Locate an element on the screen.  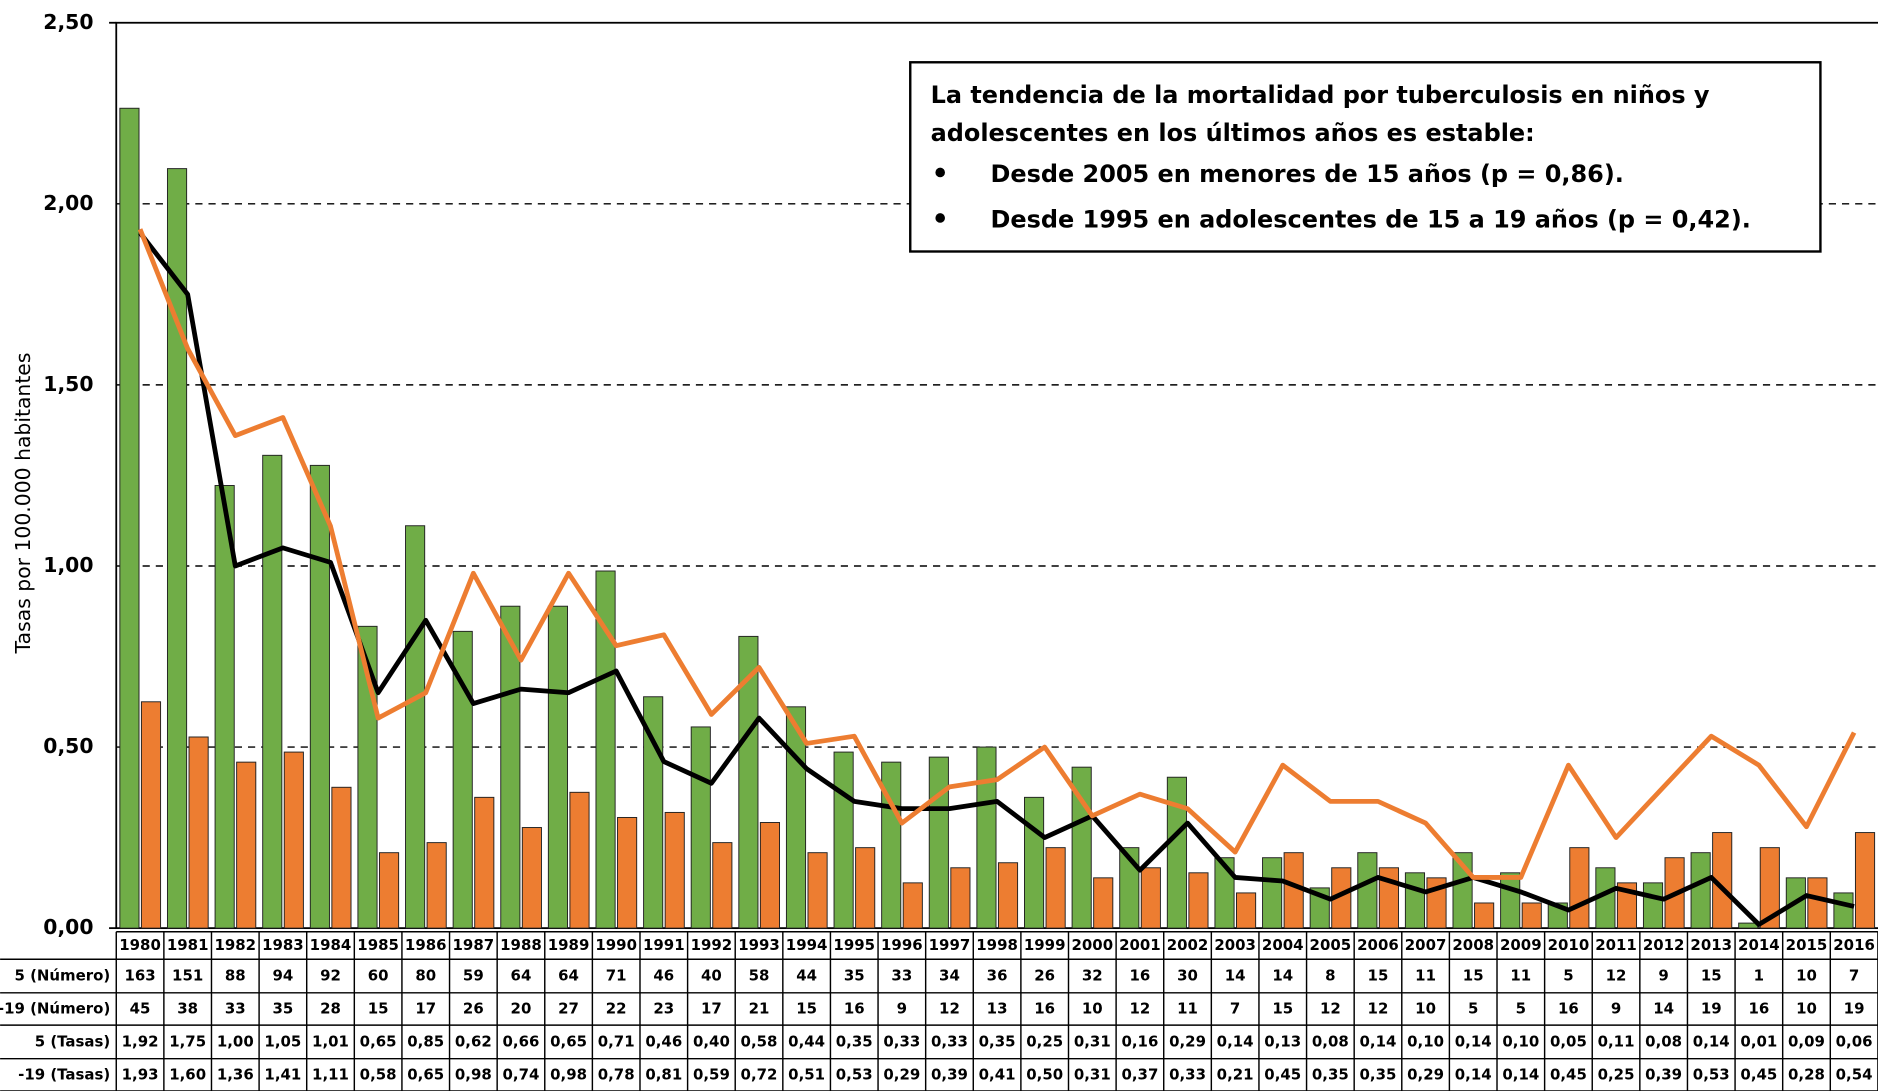
table-cell: 30 is located at coordinates (1187, 976).